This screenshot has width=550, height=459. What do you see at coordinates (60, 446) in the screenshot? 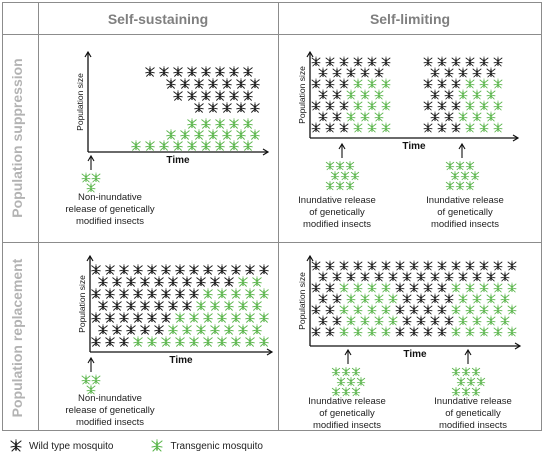
I see `legend-item-wild-type: Wild type mosquito` at bounding box center [60, 446].